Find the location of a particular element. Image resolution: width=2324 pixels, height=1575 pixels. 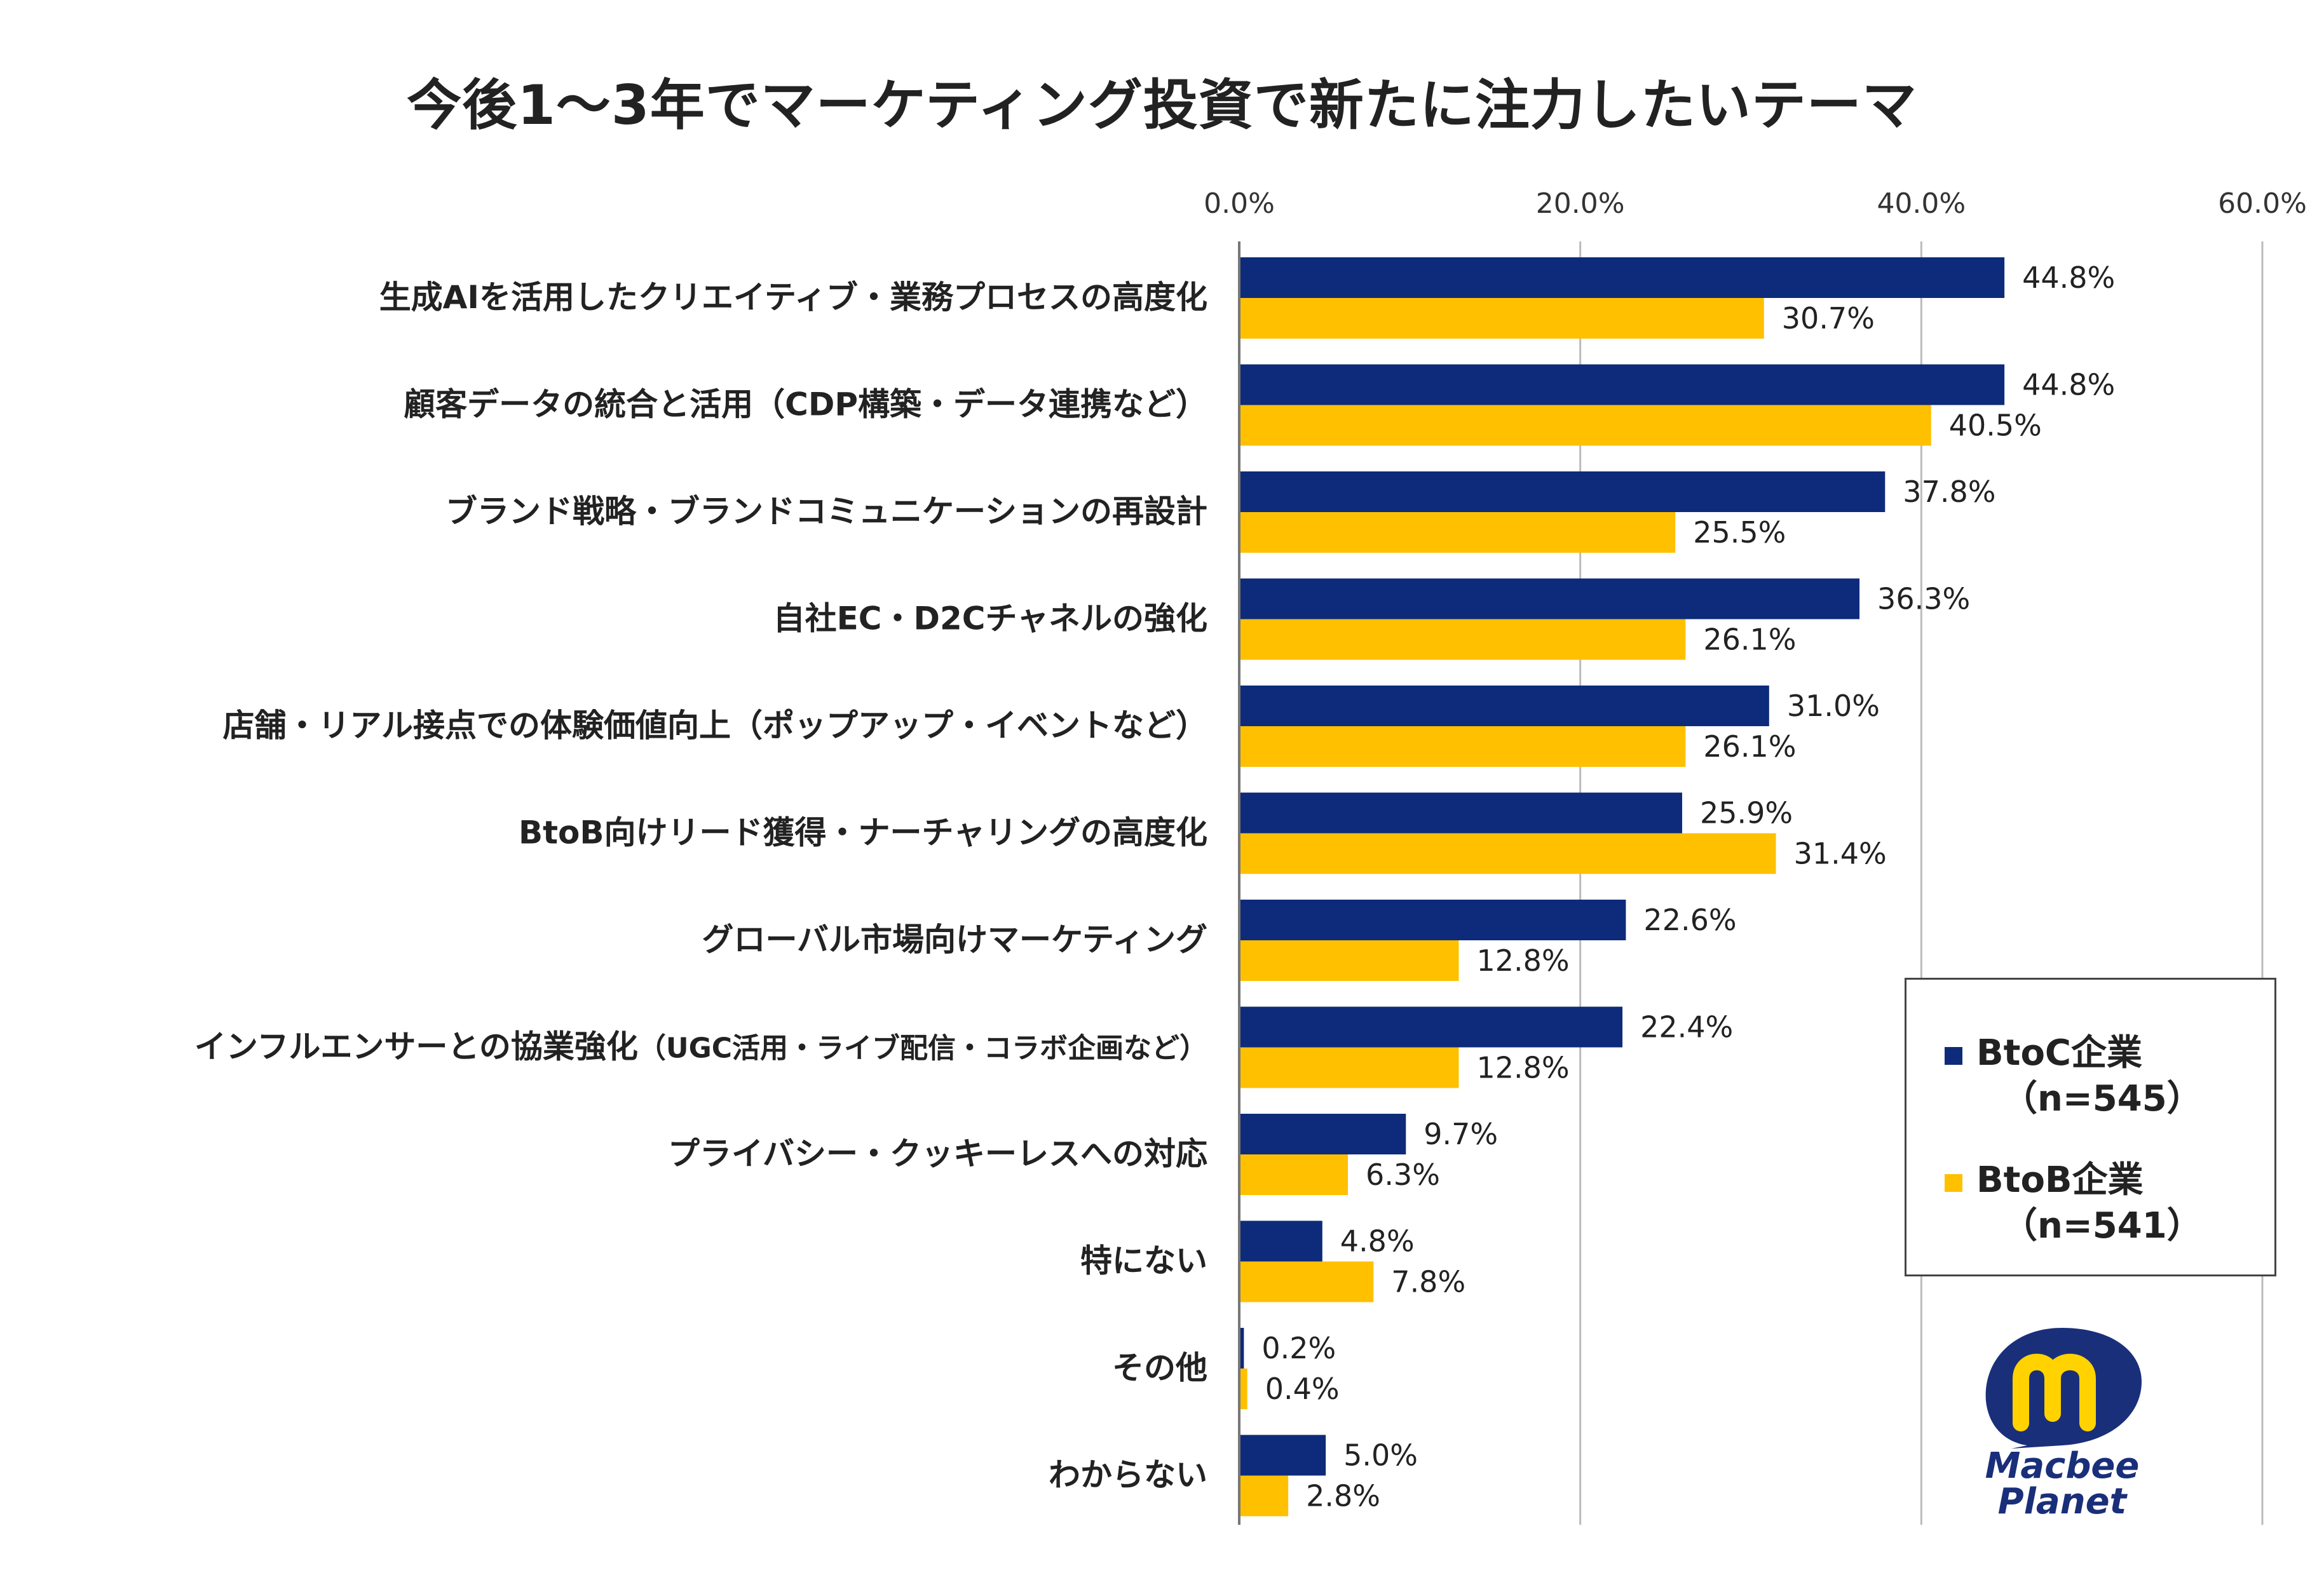

value-label-btoc: 0.2% is located at coordinates (1298, 1348).